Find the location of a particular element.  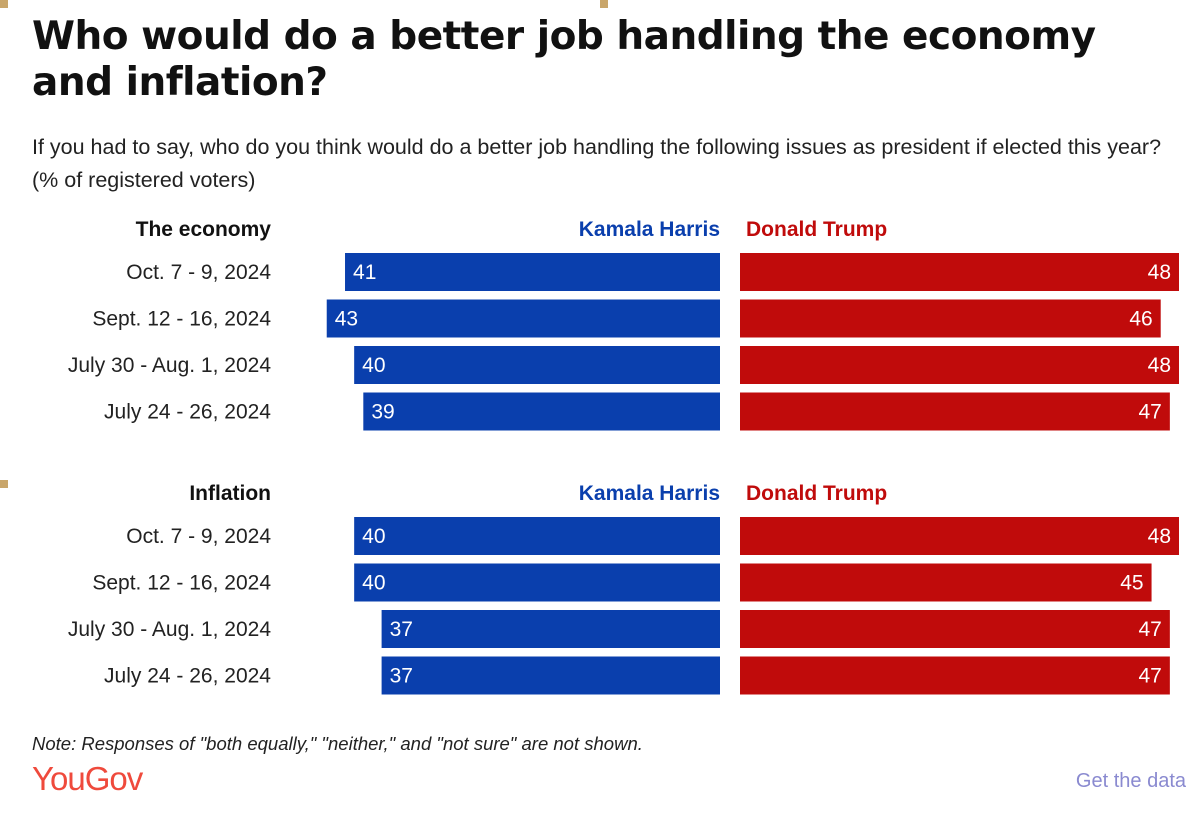

harris-value-label: 41 is located at coordinates (364, 272).